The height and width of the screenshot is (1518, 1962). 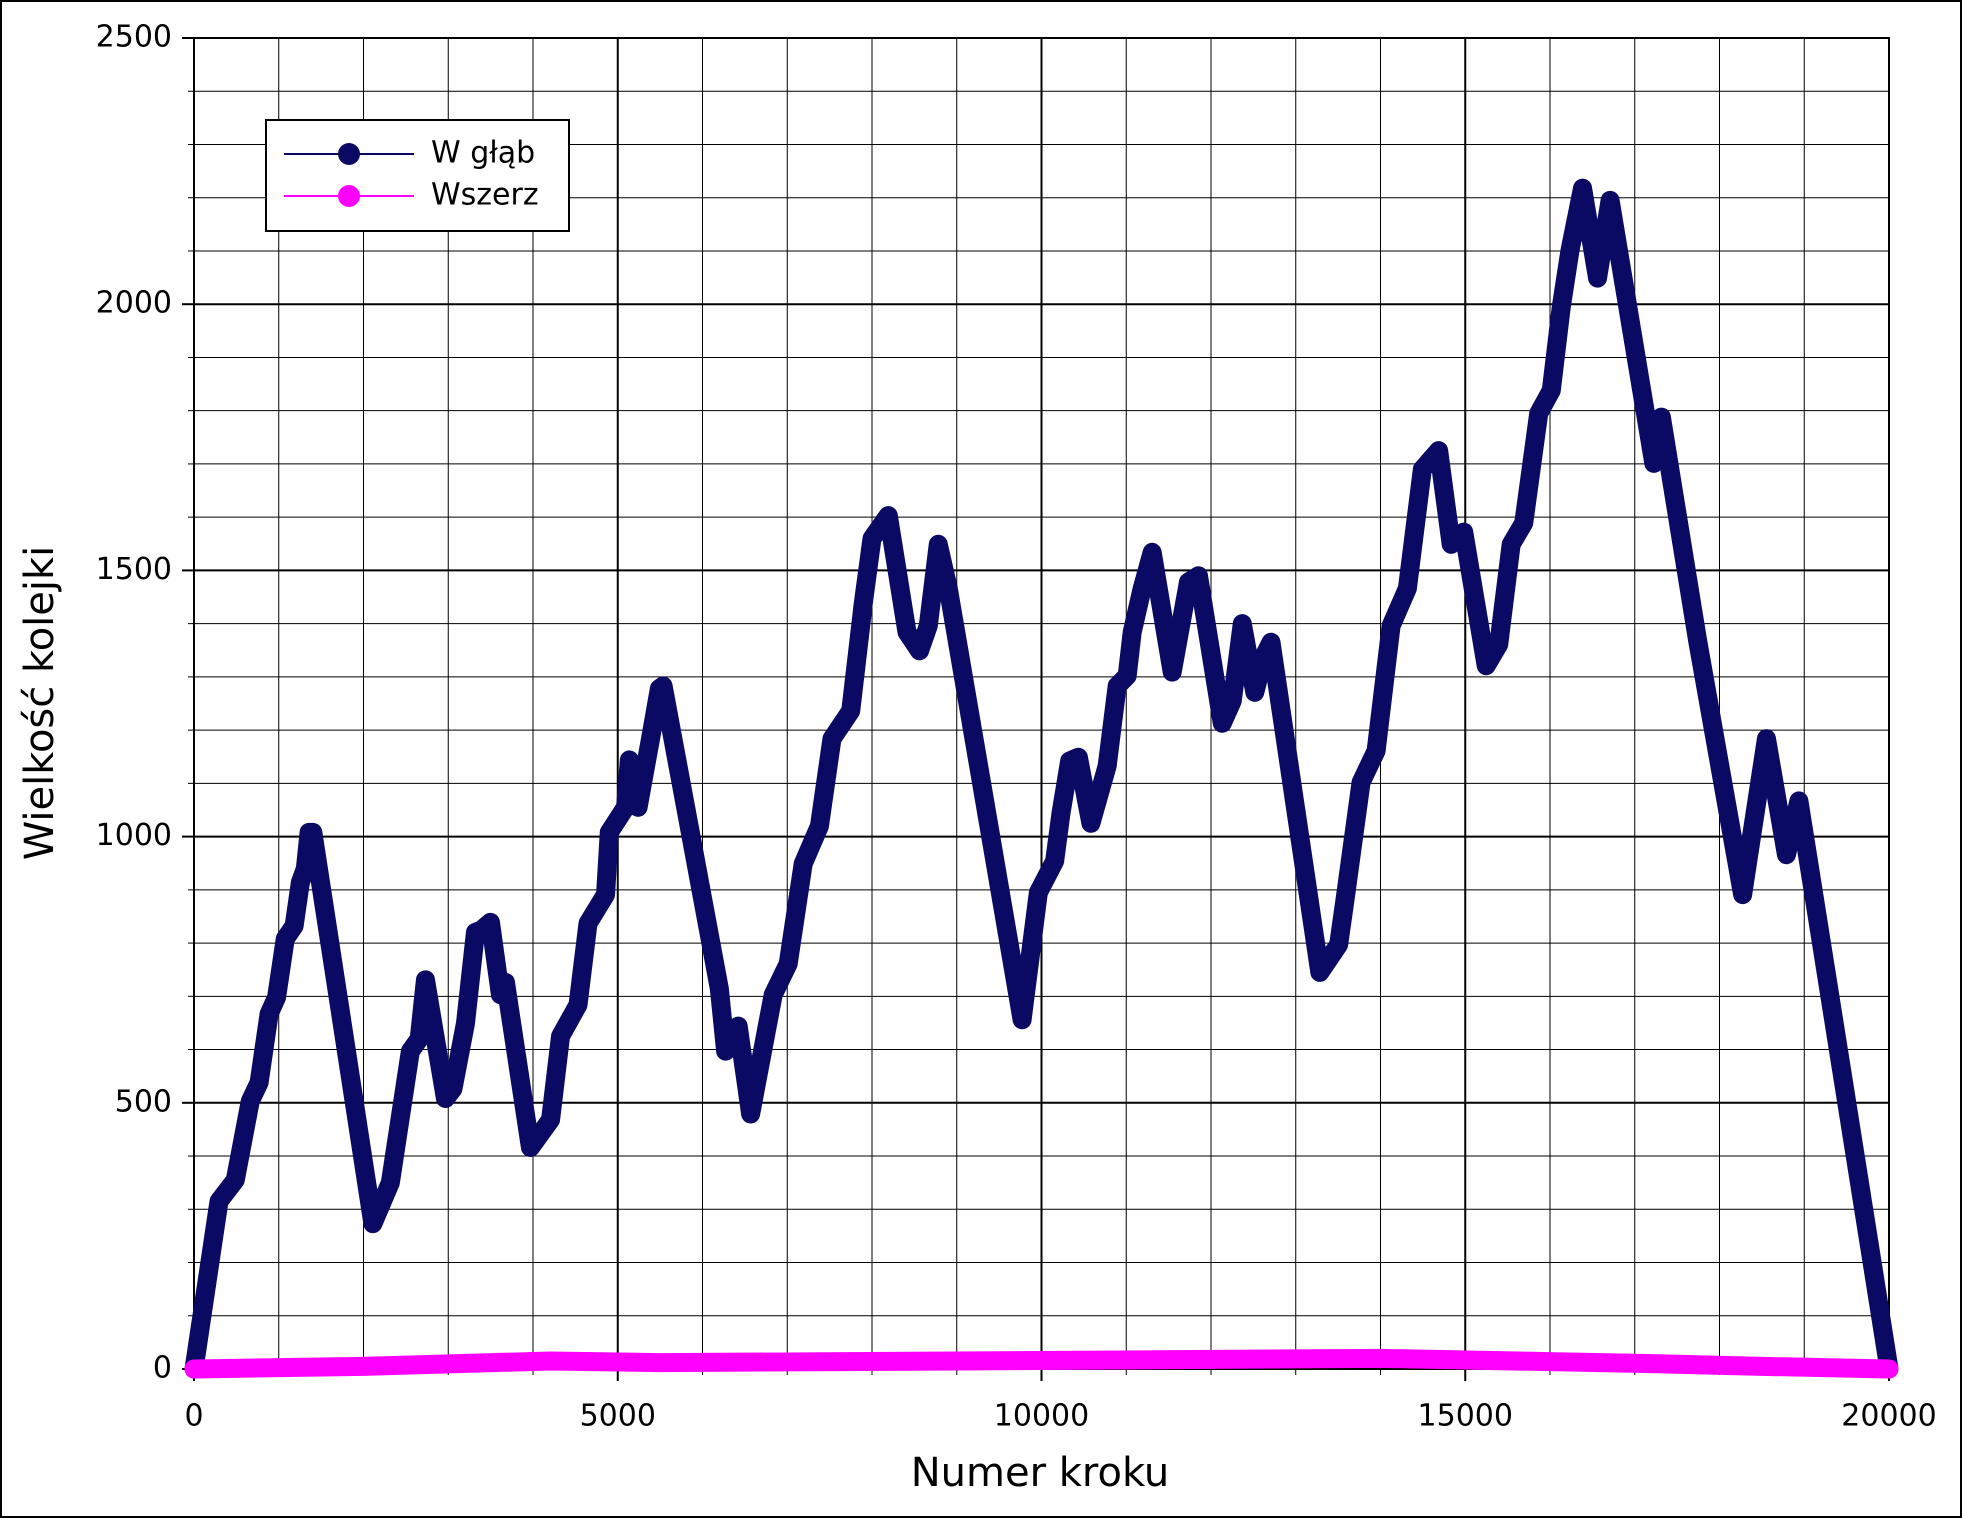 What do you see at coordinates (485, 195) in the screenshot?
I see `legend-label: Wszerz` at bounding box center [485, 195].